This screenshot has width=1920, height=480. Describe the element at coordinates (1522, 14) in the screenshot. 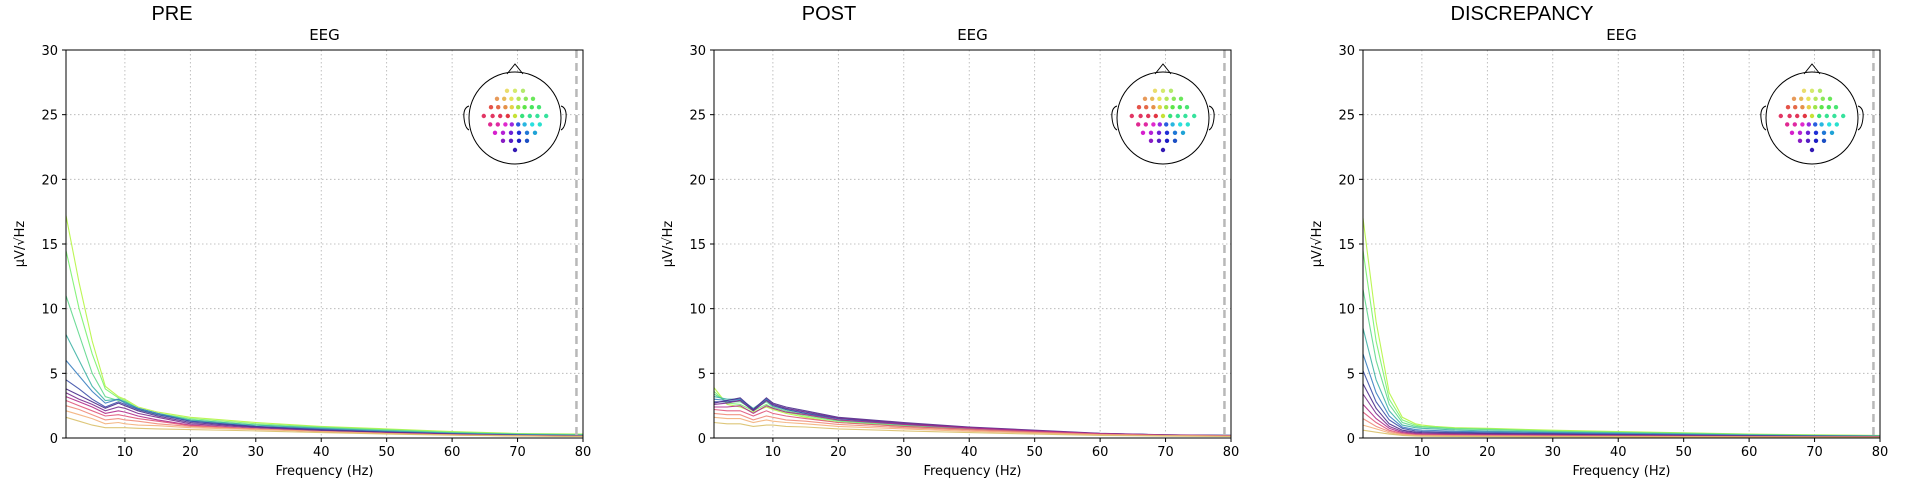

I see `panel-title: DISCREPANCY` at that location.